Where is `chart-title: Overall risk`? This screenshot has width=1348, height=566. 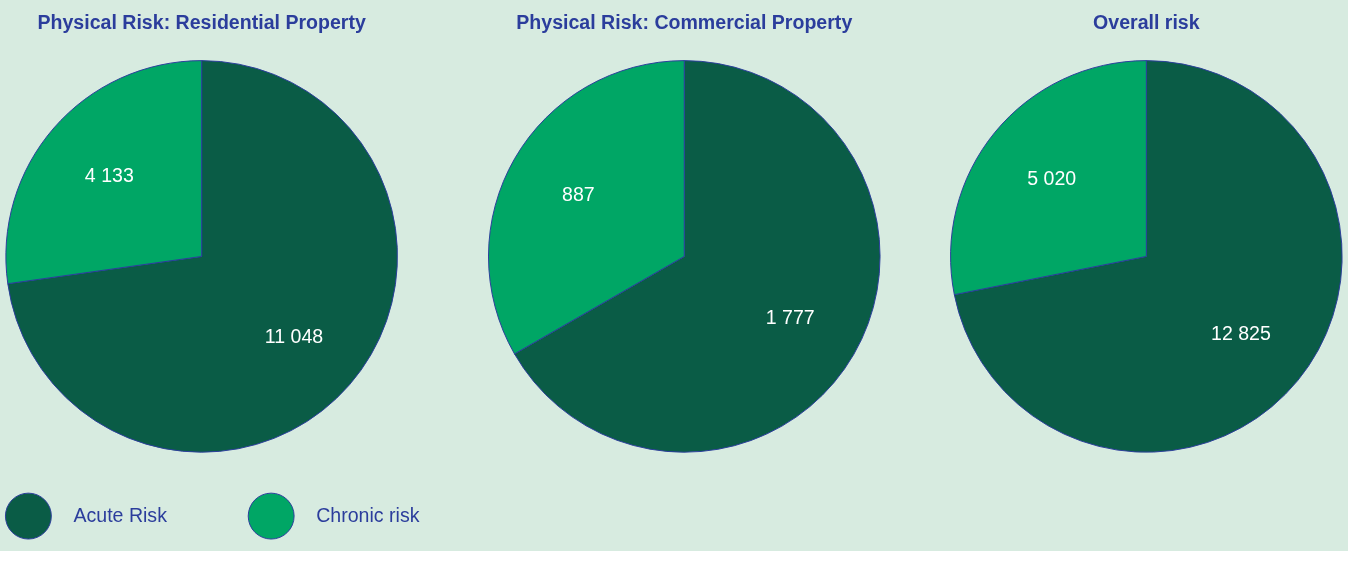
chart-title: Overall risk is located at coordinates (1146, 22).